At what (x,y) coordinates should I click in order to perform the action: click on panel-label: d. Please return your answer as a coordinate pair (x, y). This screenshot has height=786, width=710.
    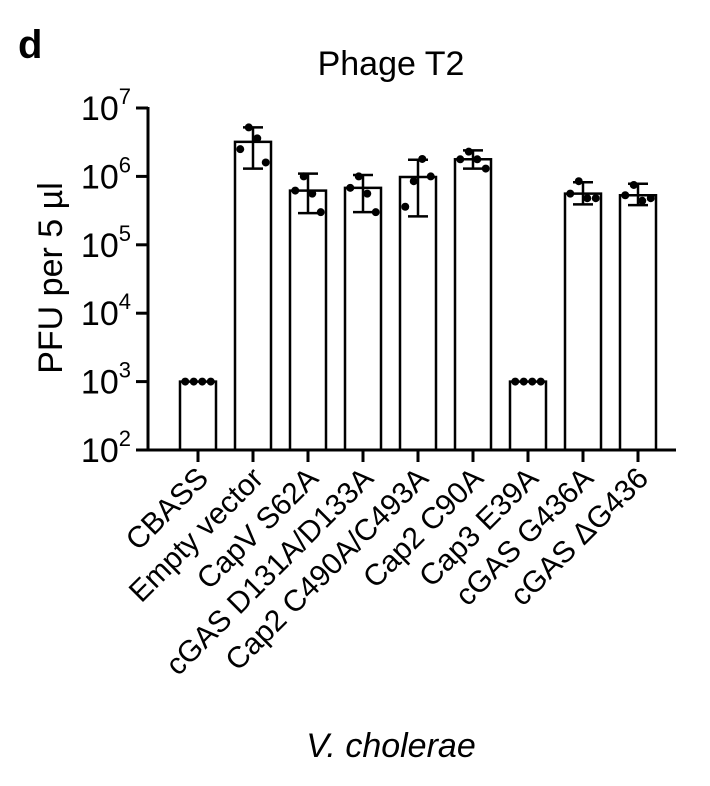
    Looking at the image, I should click on (30, 45).